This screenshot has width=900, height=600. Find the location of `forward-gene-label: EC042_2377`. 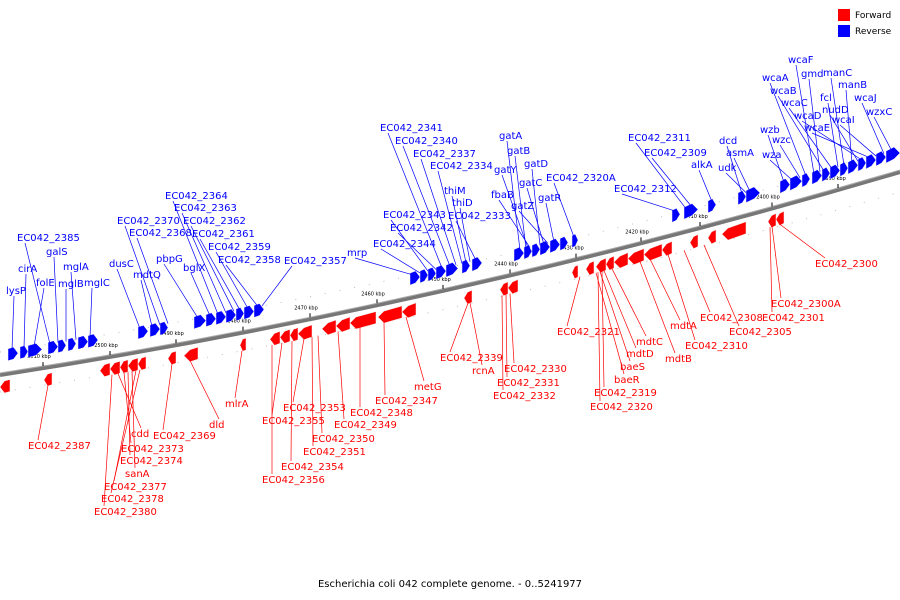

forward-gene-label: EC042_2377 is located at coordinates (135, 487).